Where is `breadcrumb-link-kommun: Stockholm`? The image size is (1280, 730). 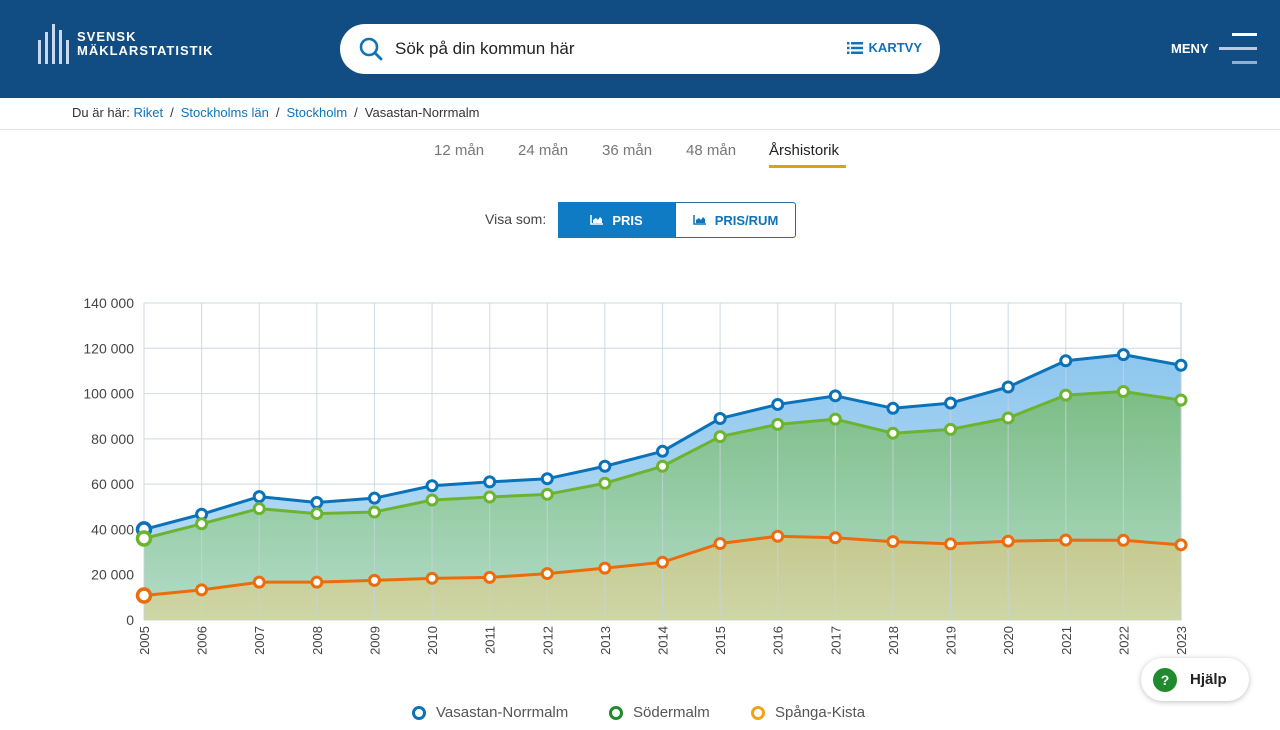 breadcrumb-link-kommun: Stockholm is located at coordinates (317, 112).